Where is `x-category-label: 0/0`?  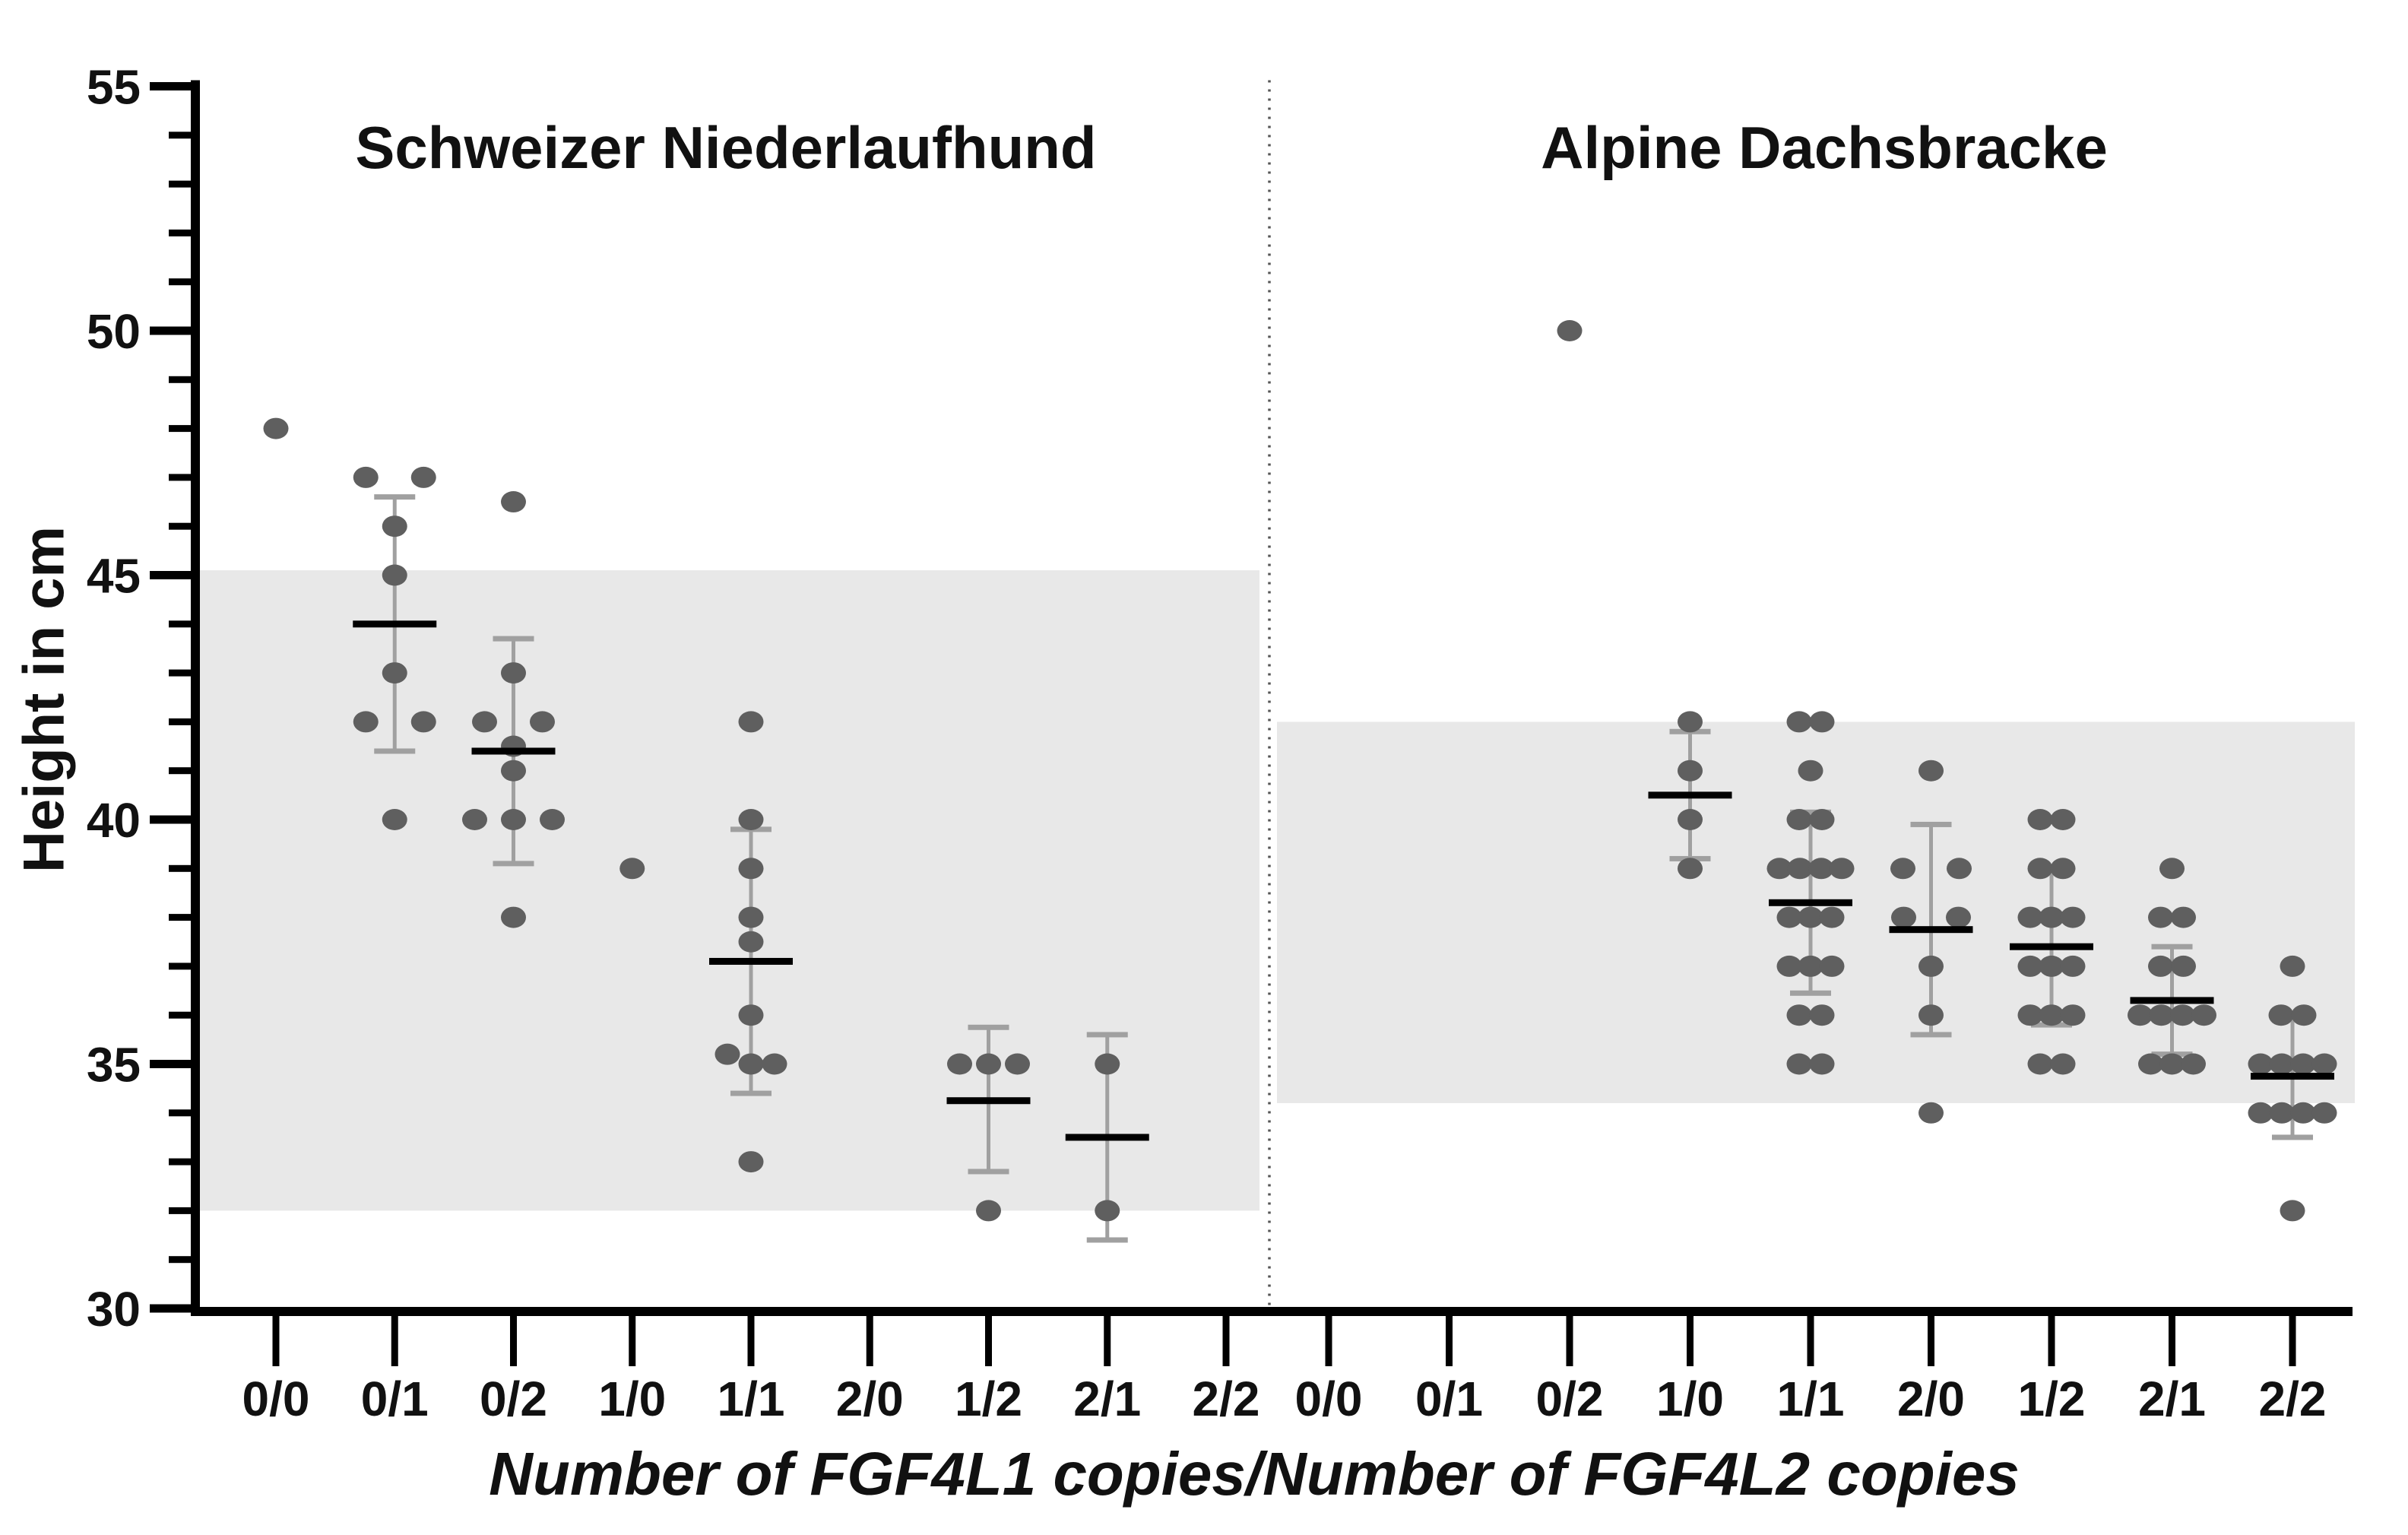
x-category-label: 0/0 is located at coordinates (1329, 1399).